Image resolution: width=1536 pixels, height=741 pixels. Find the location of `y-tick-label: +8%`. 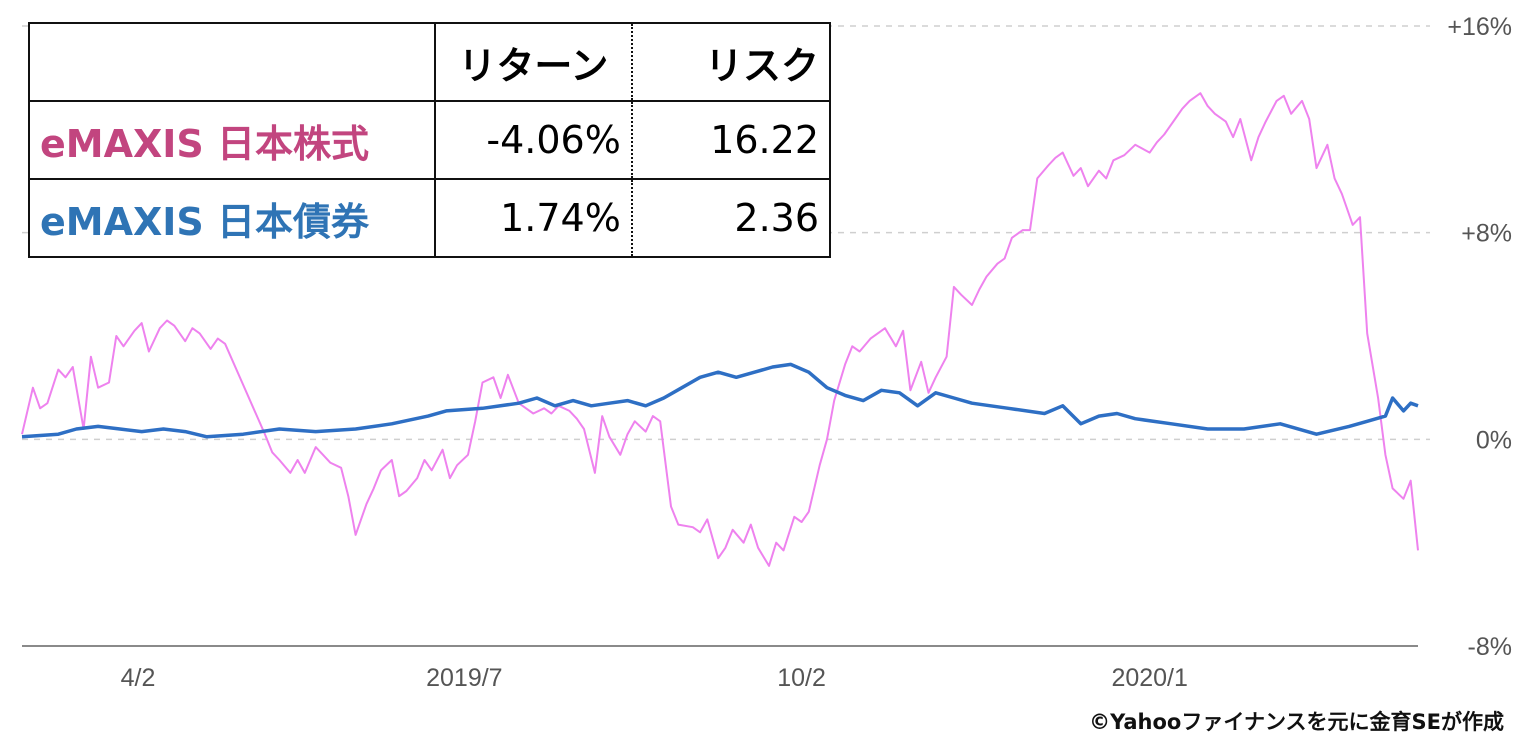

y-tick-label: +8% is located at coordinates (1486, 234).